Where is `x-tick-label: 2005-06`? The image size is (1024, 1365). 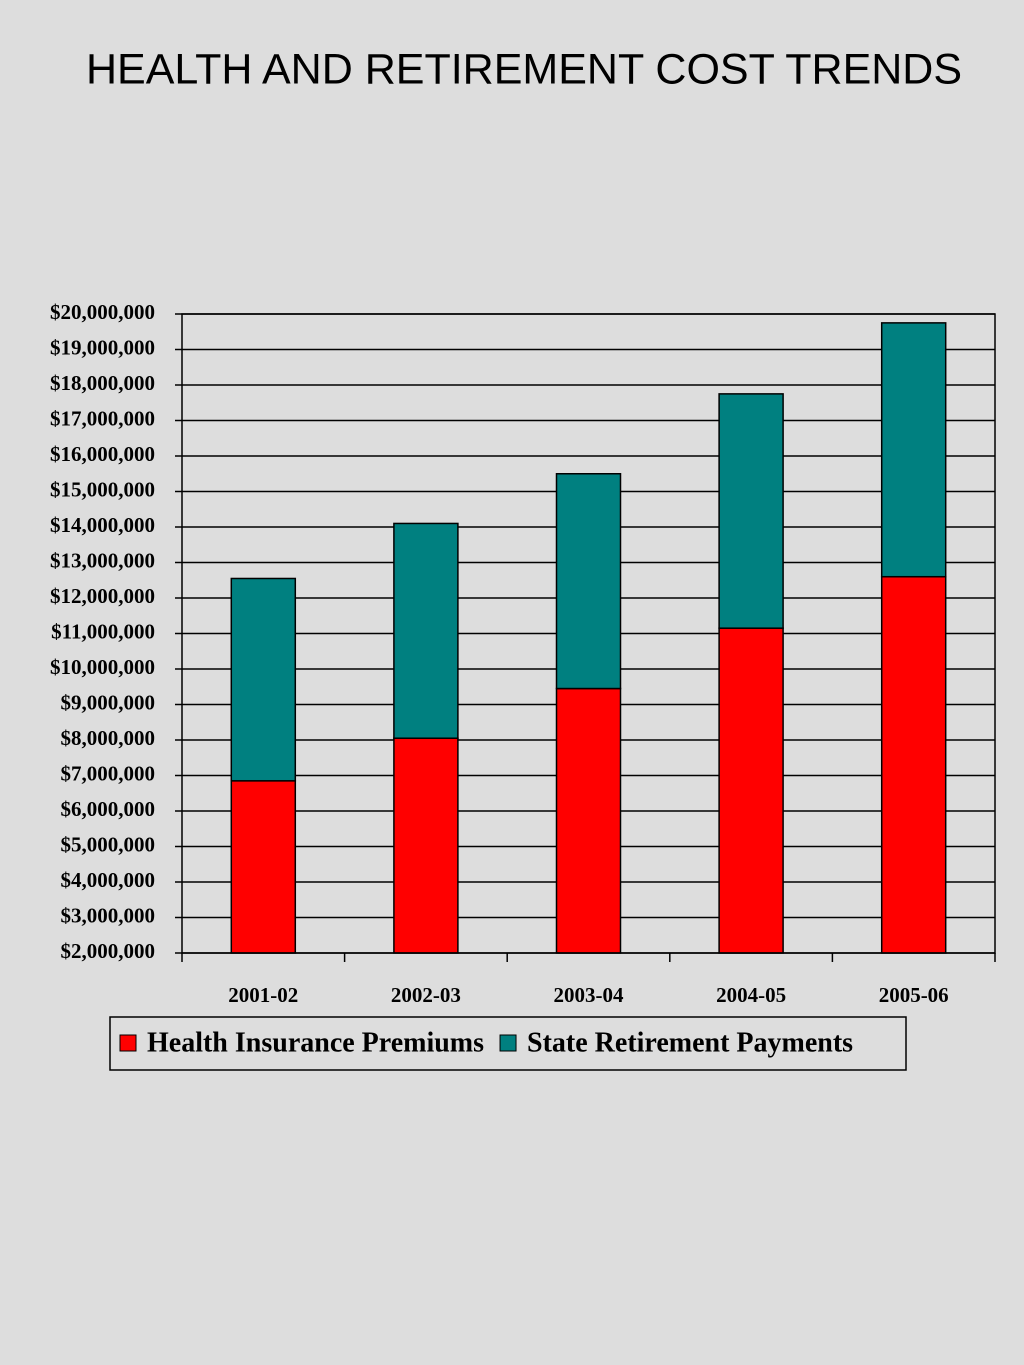
x-tick-label: 2005-06 is located at coordinates (914, 995).